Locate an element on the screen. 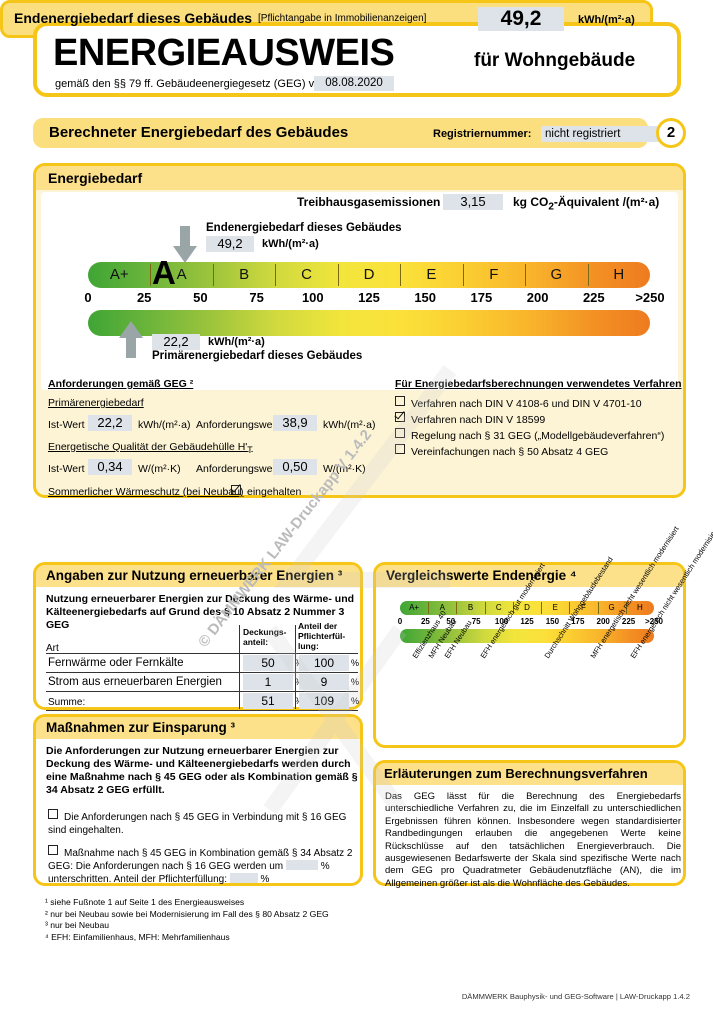  final-energy-label: Endenergiebedarf dieses Gebäudes is located at coordinates (304, 228).